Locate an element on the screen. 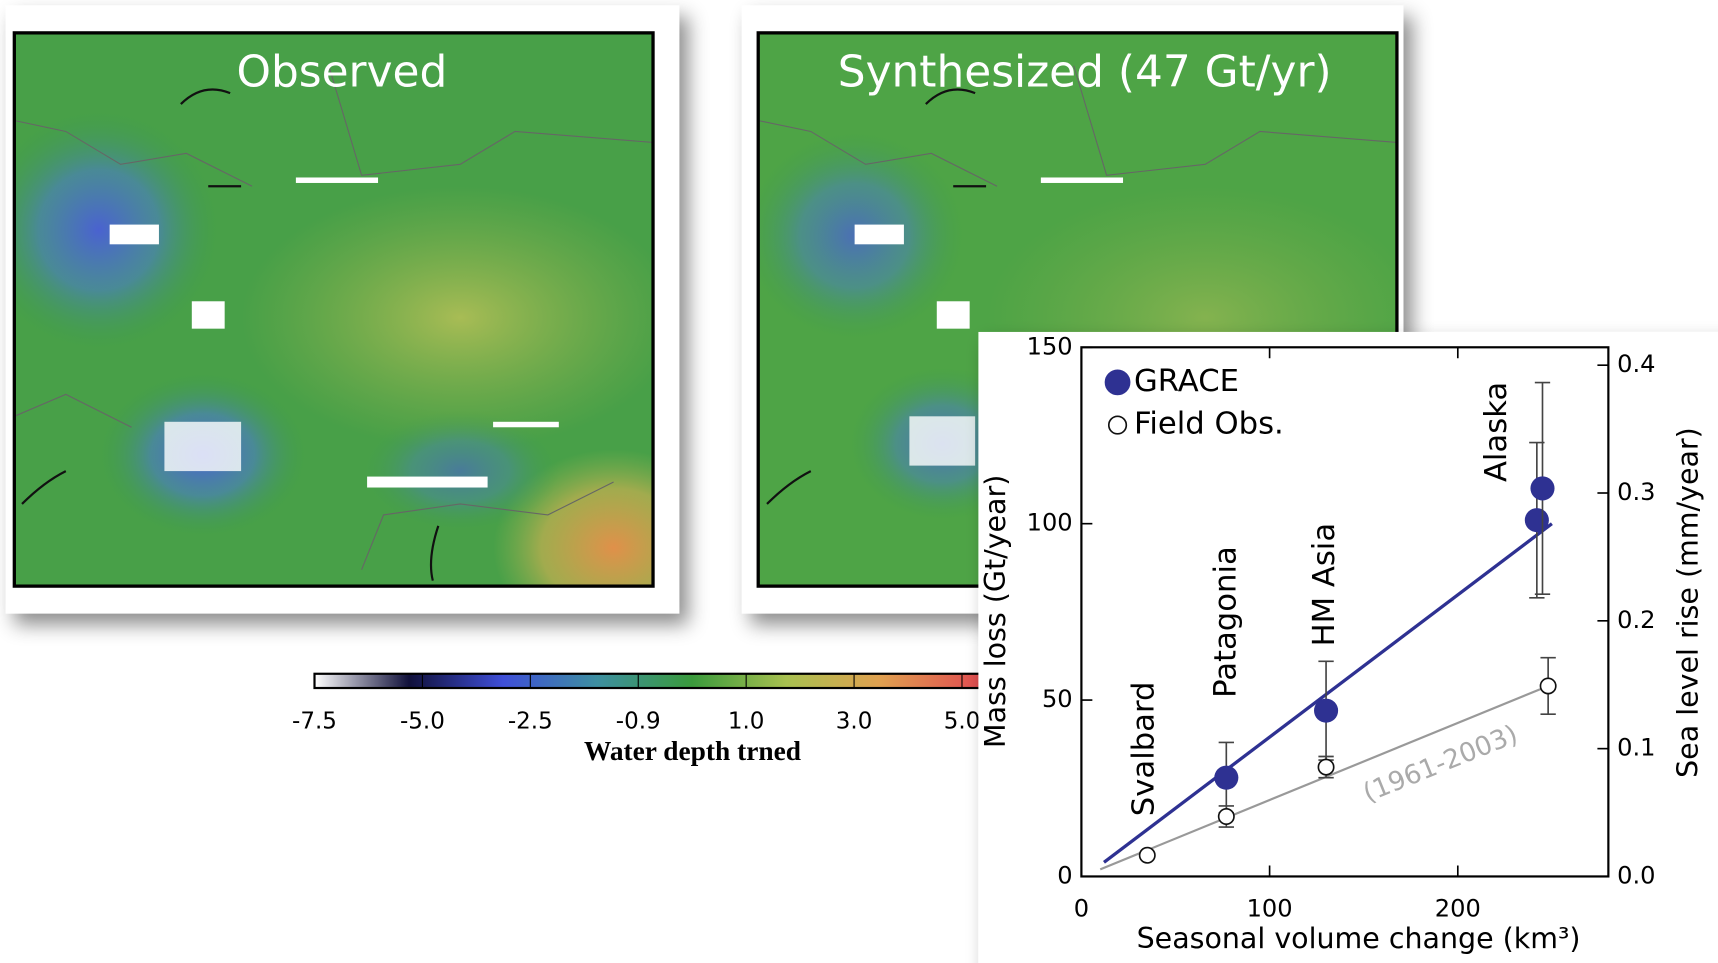 The image size is (1718, 963). y2-tick-label: 0.3 is located at coordinates (1636, 492).